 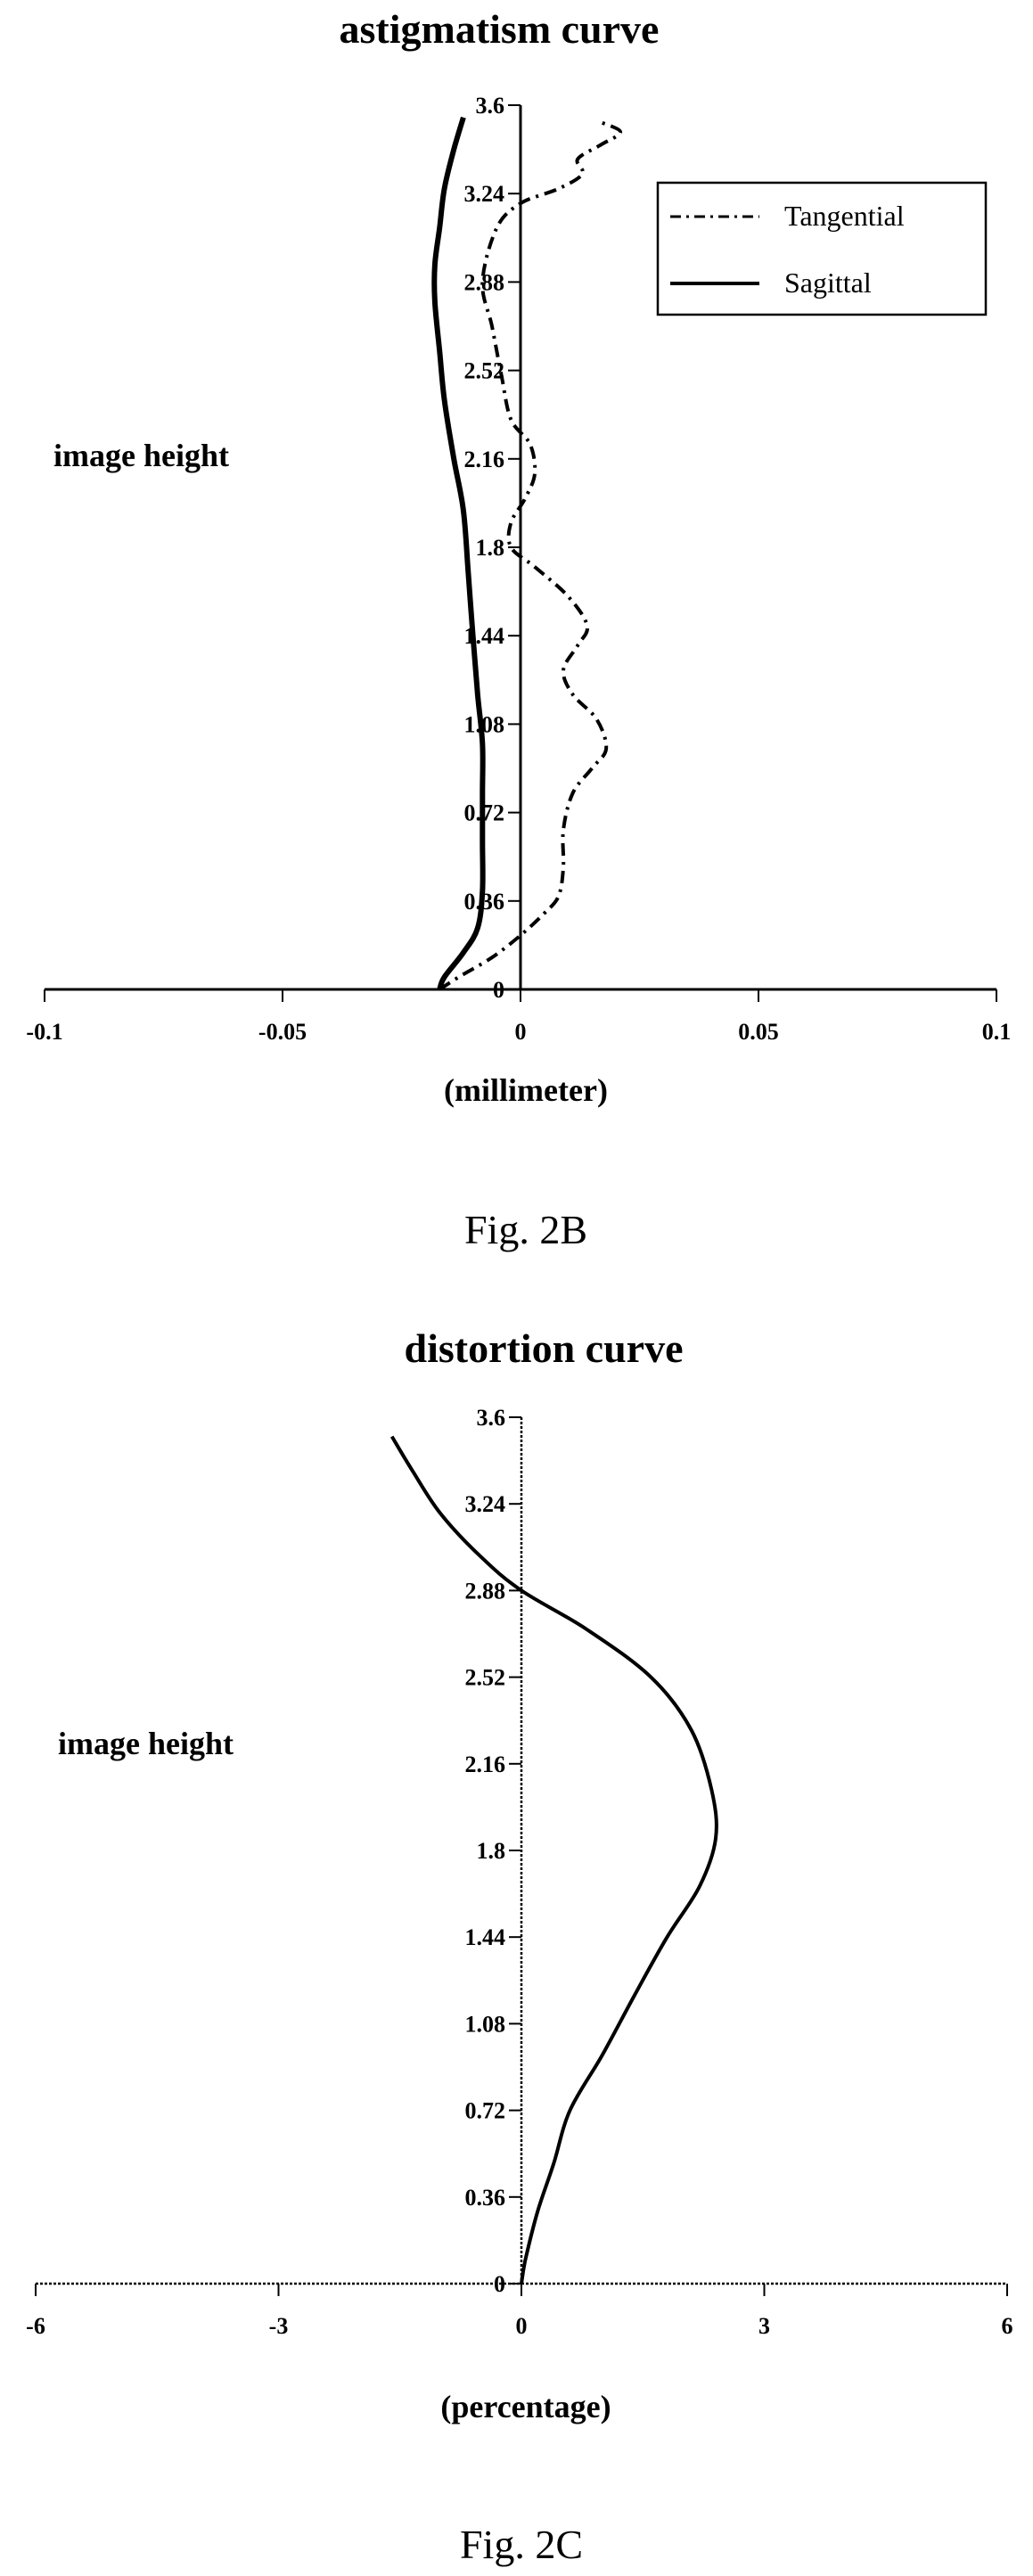 What do you see at coordinates (525, 1229) in the screenshot?
I see `figure-2b-caption: Fig. 2B` at bounding box center [525, 1229].